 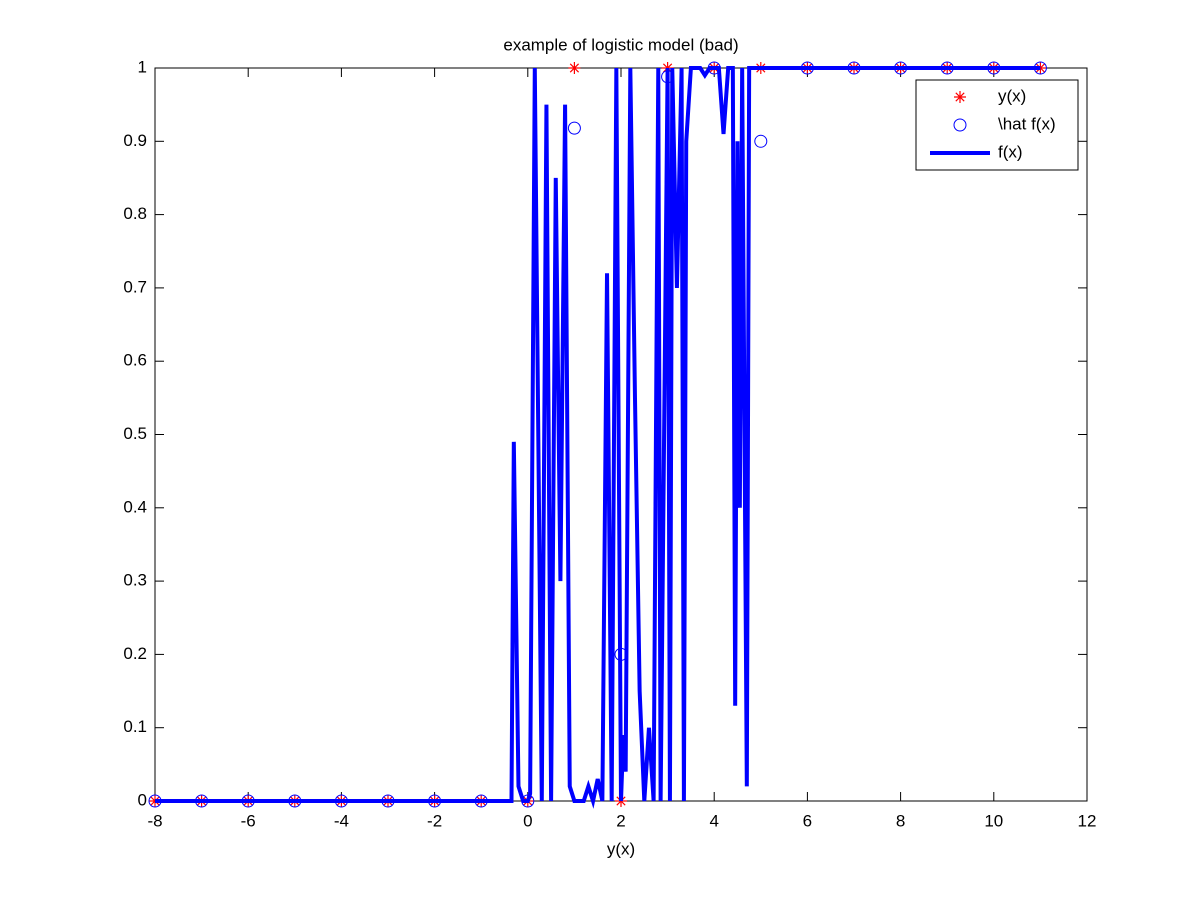 What do you see at coordinates (135, 140) in the screenshot?
I see `y-tick-label: 0.9` at bounding box center [135, 140].